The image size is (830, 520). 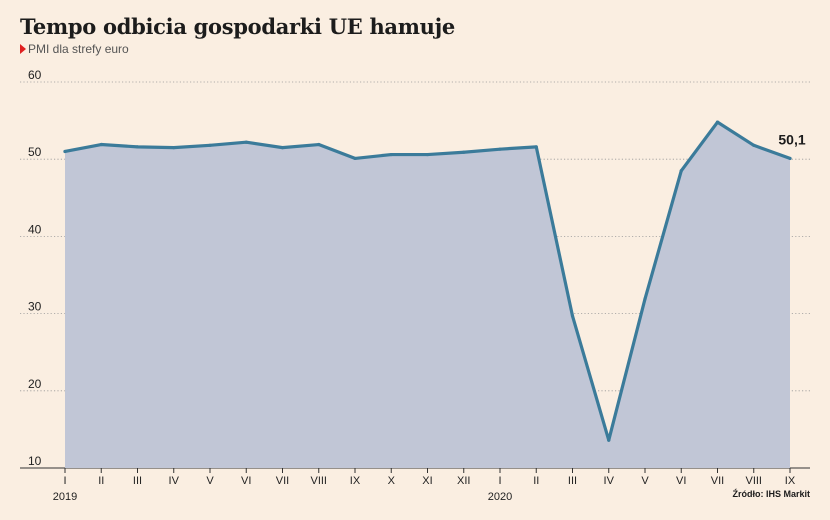 I want to click on red-triangle-marker-icon, so click(x=23, y=49).